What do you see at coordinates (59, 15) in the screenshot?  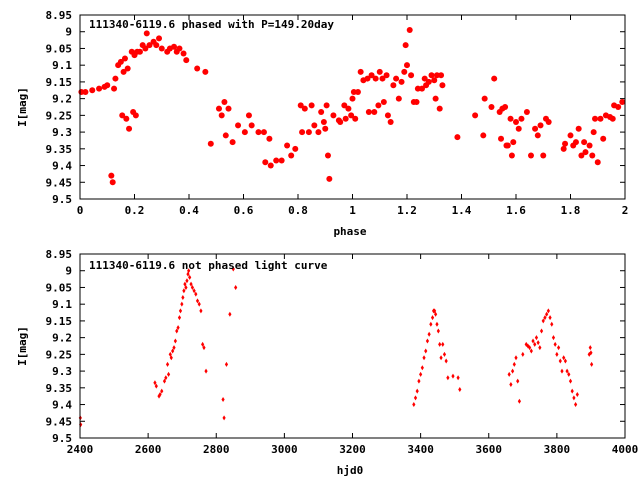 I see `phased-ytick-label: 8.95` at bounding box center [59, 15].